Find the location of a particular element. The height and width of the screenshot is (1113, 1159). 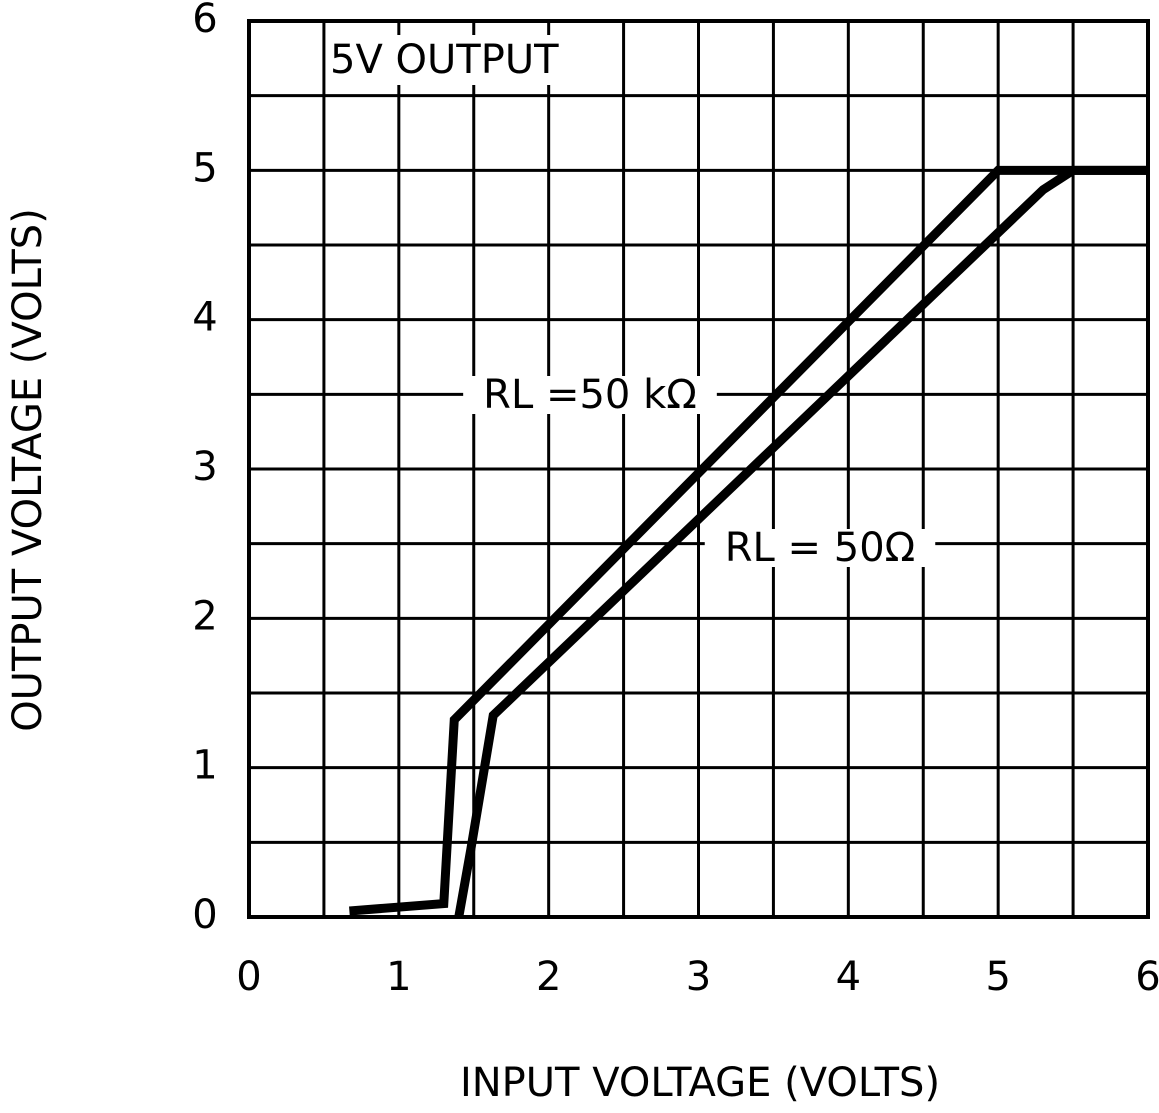

y-tick-label: 1 is located at coordinates (204, 766).